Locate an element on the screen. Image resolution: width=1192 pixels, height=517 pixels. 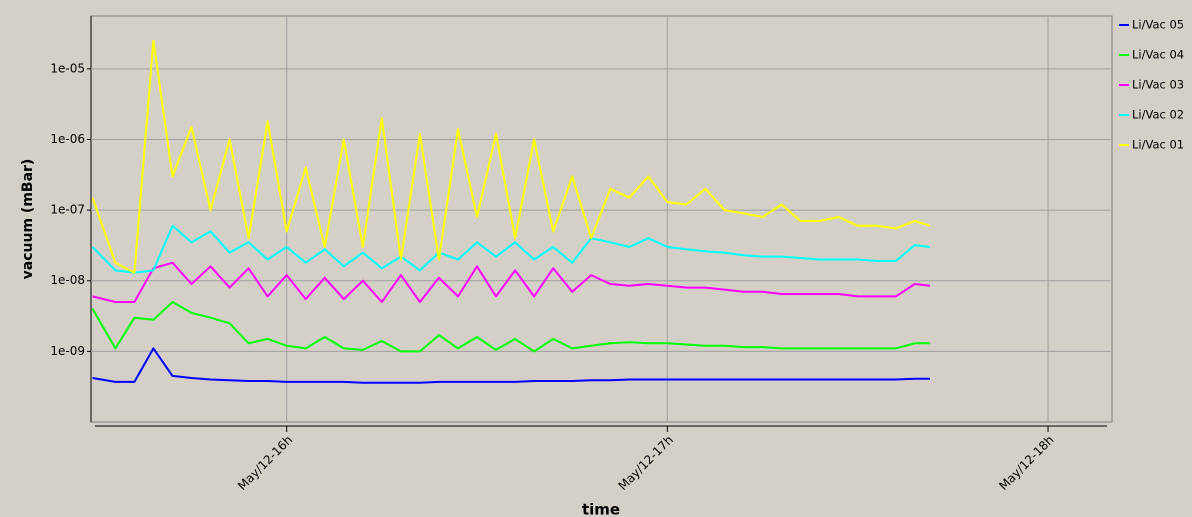
y-tick-label: 1e-09 is located at coordinates (67, 351).